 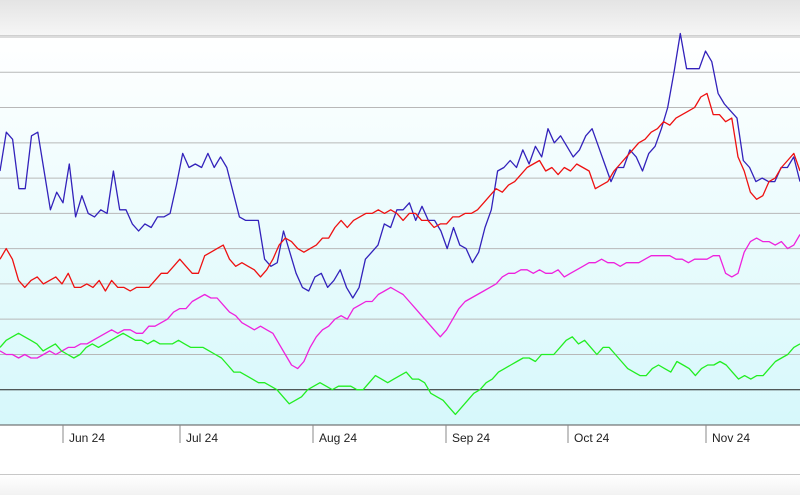 What do you see at coordinates (400, 35) in the screenshot?
I see `toolbar-divider` at bounding box center [400, 35].